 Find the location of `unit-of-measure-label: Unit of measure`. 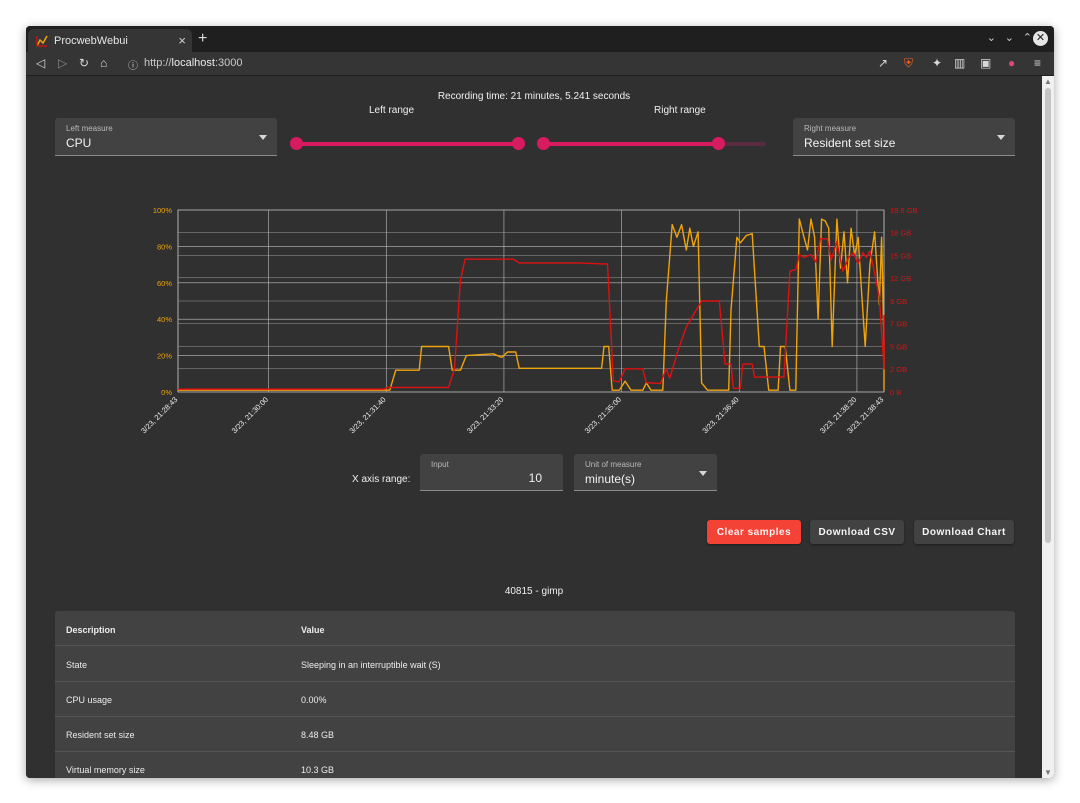

unit-of-measure-label: Unit of measure is located at coordinates (613, 464).